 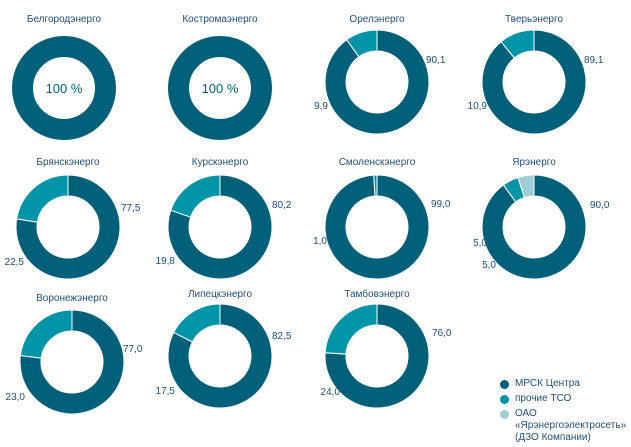 I want to click on chart-title: Воронежэнерго, so click(x=72, y=298).